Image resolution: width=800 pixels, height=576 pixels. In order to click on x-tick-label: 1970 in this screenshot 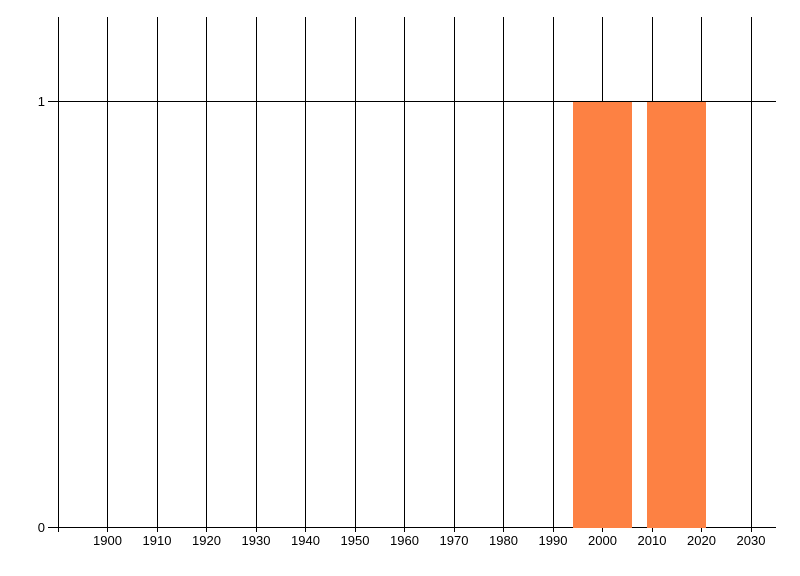, I will do `click(454, 540)`.